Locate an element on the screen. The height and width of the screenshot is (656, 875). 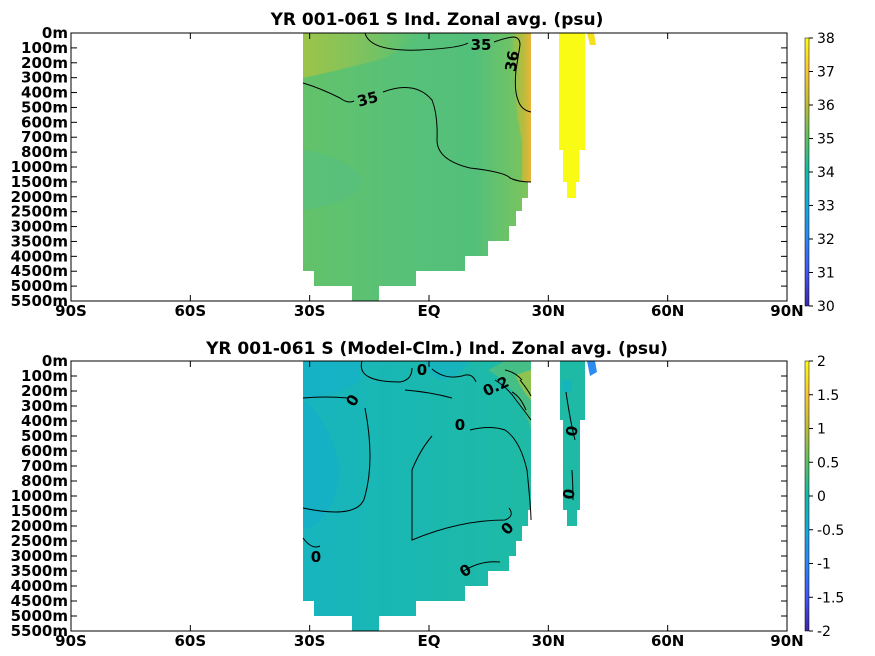
colorbar-tick-label: 0.5 is located at coordinates (828, 463).